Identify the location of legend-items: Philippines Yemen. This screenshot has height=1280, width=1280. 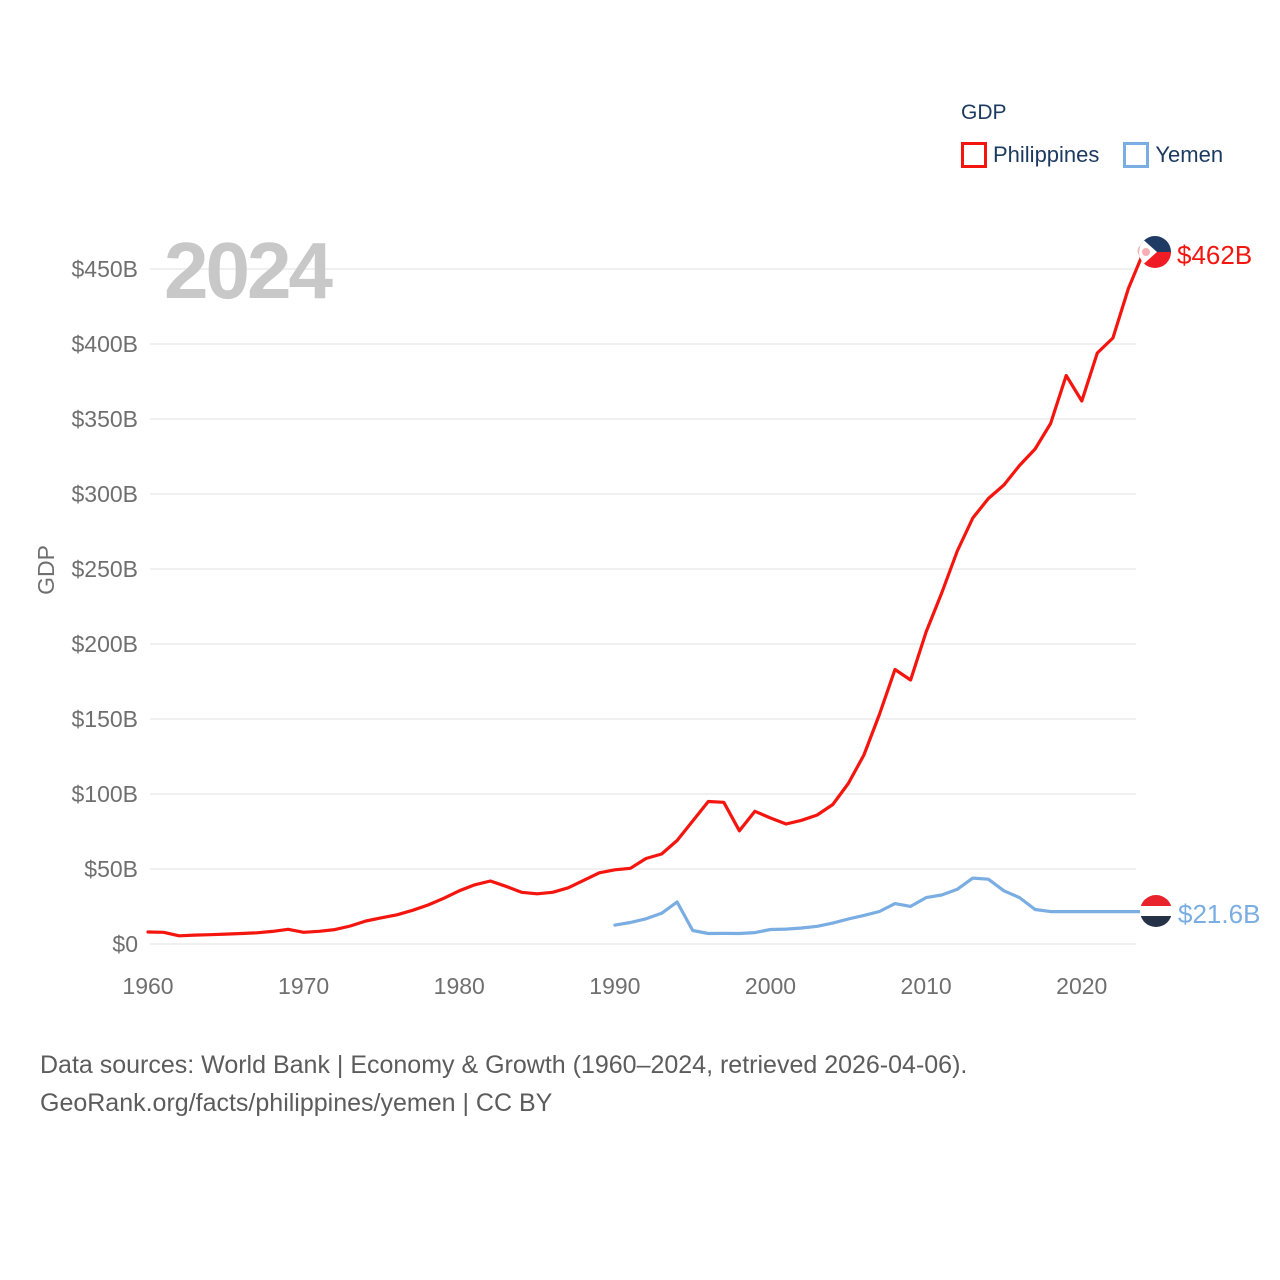
(1092, 155).